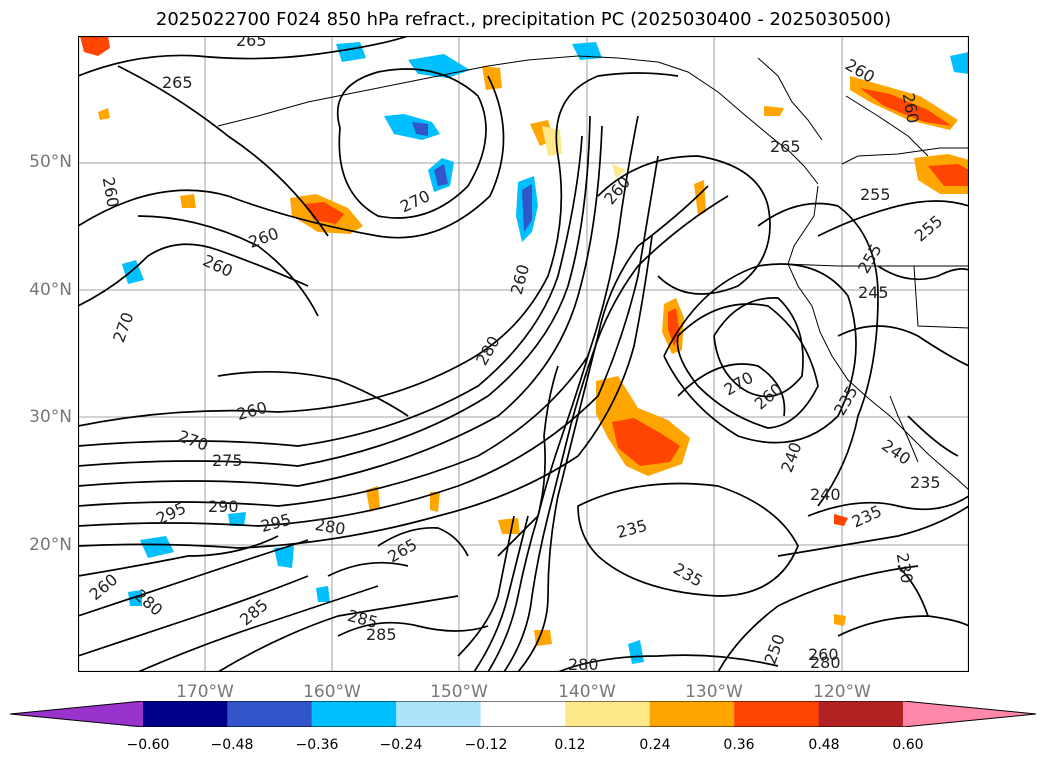 This screenshot has height=765, width=1047. I want to click on colorbar-tick: −0.24, so click(401, 745).